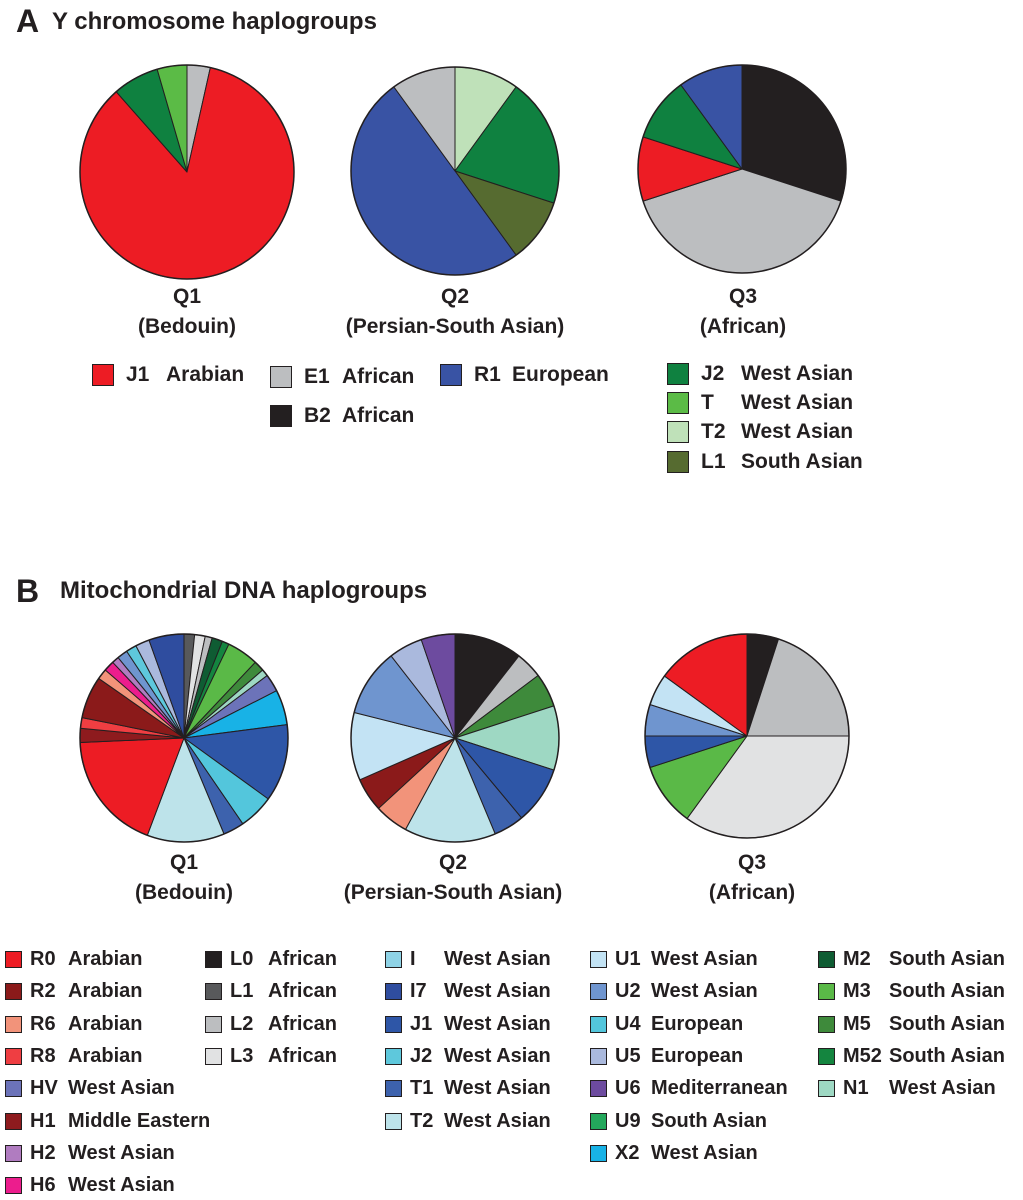  Describe the element at coordinates (271, 1056) in the screenshot. I see `legend-b-item: L3 African` at that location.